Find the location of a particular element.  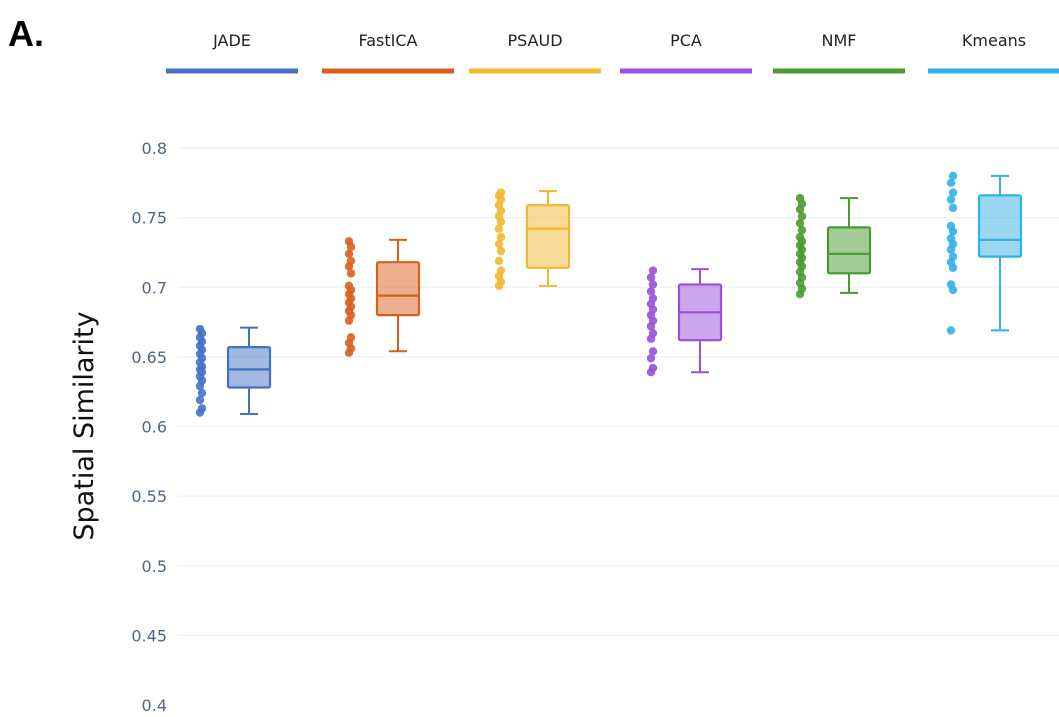

legend: JADE FastICA PSAUD PCA NMF Kmeans is located at coordinates (612, 52).